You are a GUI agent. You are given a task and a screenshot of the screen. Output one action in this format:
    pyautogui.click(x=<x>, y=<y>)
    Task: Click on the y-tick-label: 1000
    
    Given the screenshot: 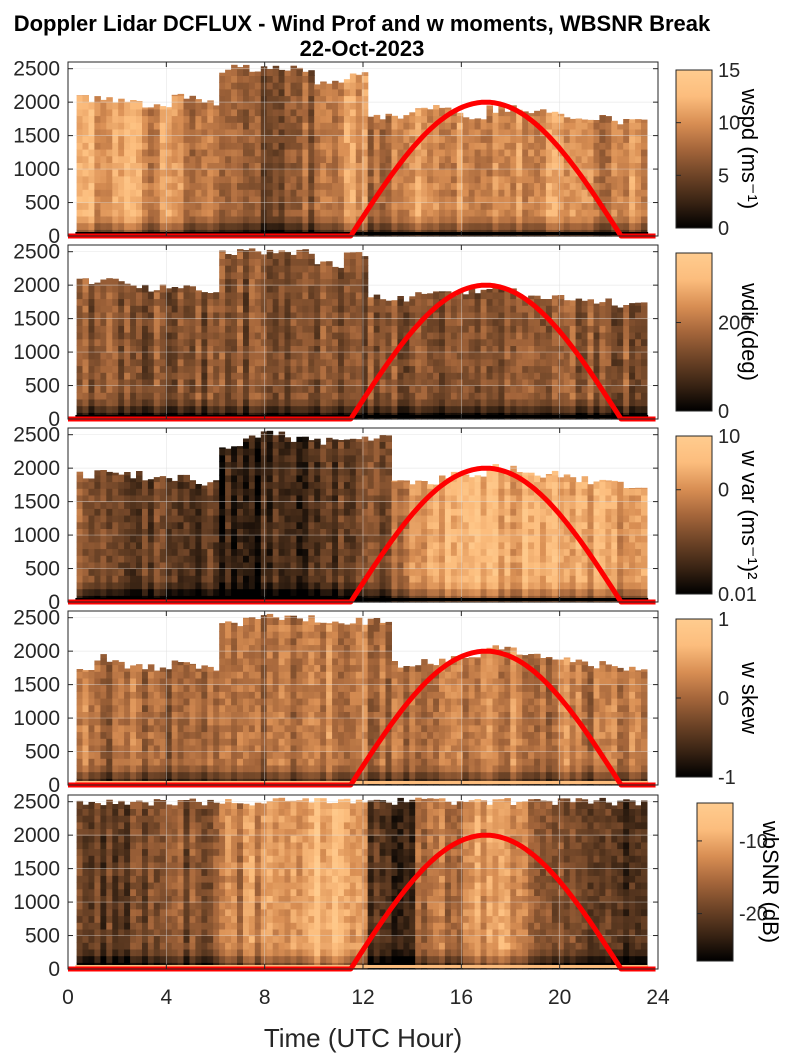 What is the action you would take?
    pyautogui.click(x=36, y=352)
    